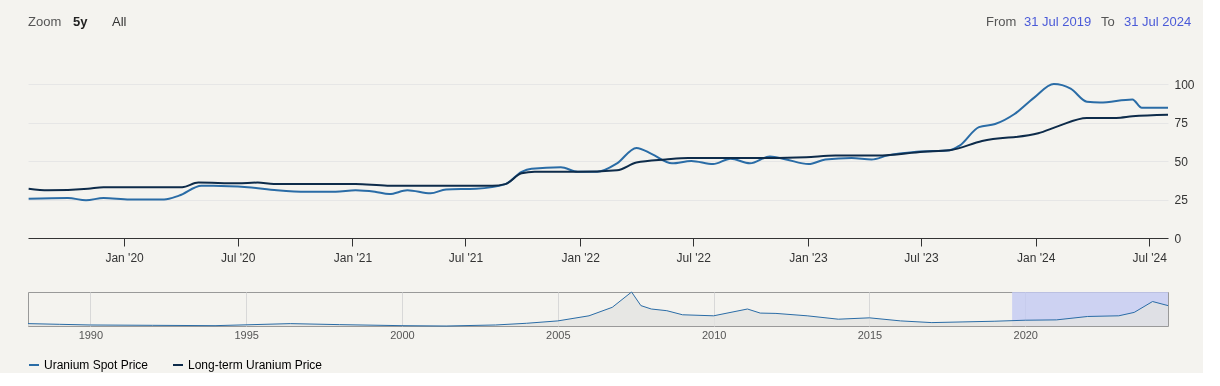  What do you see at coordinates (1181, 200) in the screenshot?
I see `y-tick-label: 25` at bounding box center [1181, 200].